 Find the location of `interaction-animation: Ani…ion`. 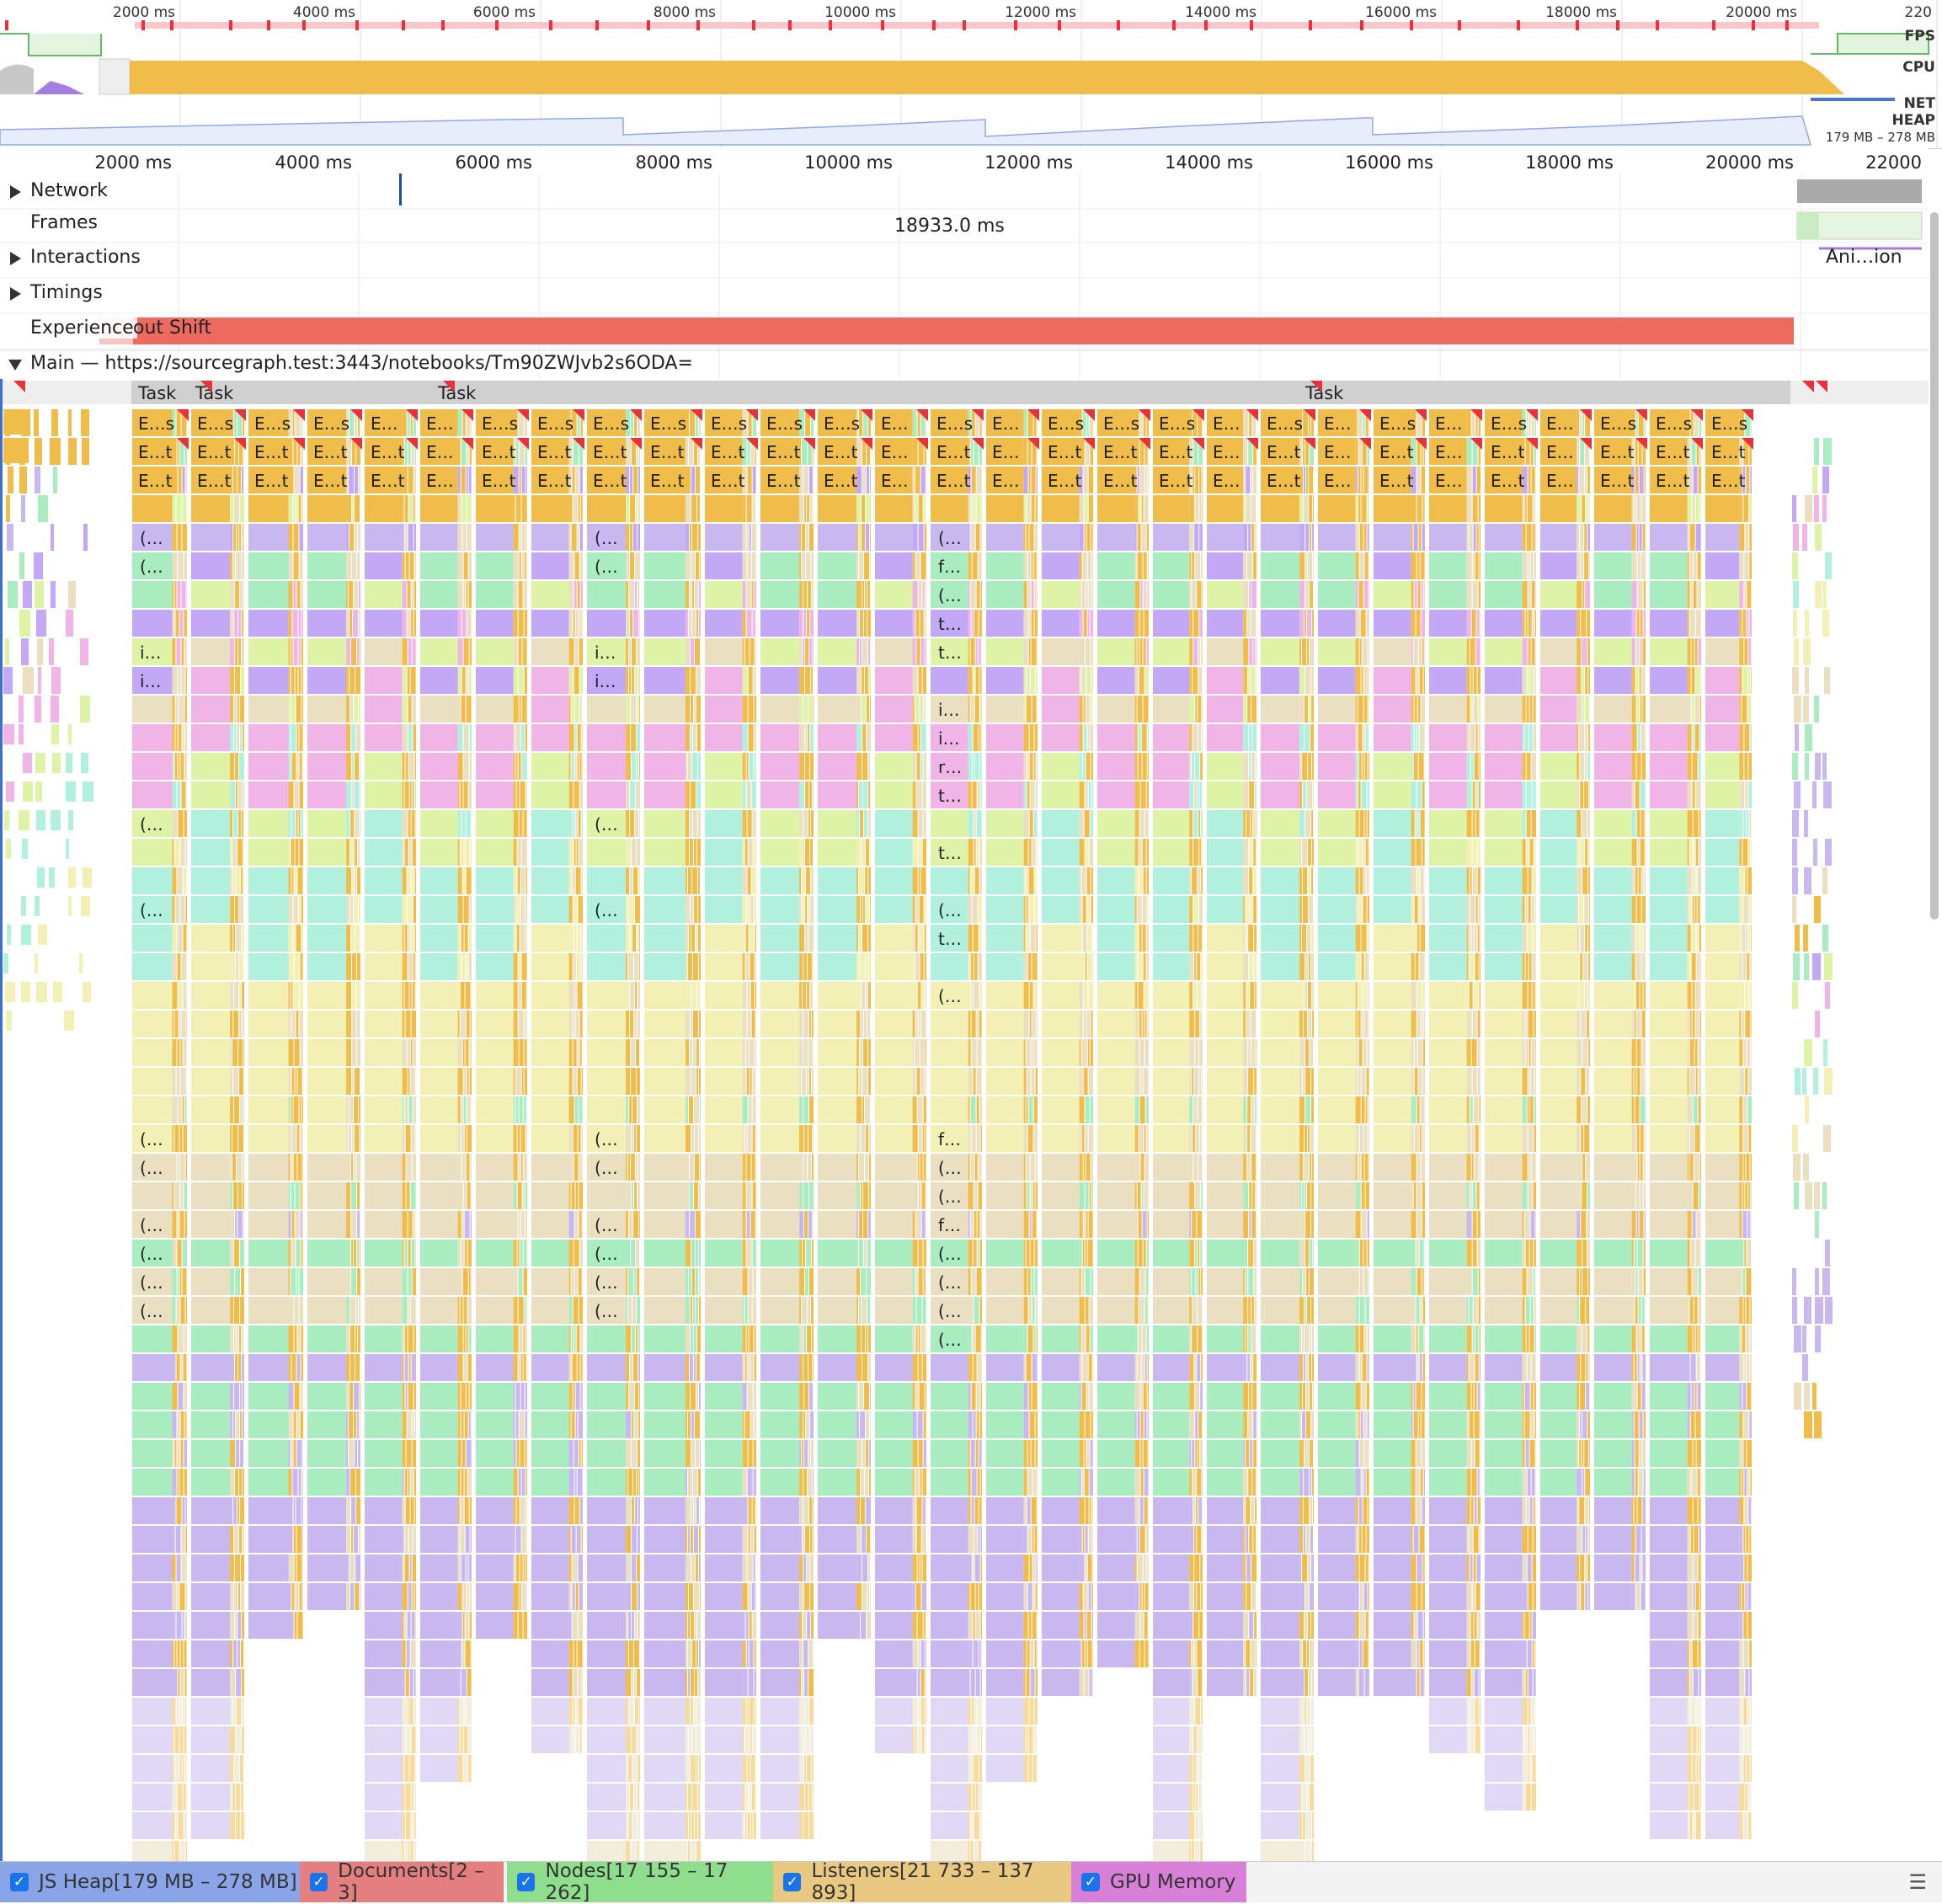

interaction-animation: Ani…ion is located at coordinates (1864, 257).